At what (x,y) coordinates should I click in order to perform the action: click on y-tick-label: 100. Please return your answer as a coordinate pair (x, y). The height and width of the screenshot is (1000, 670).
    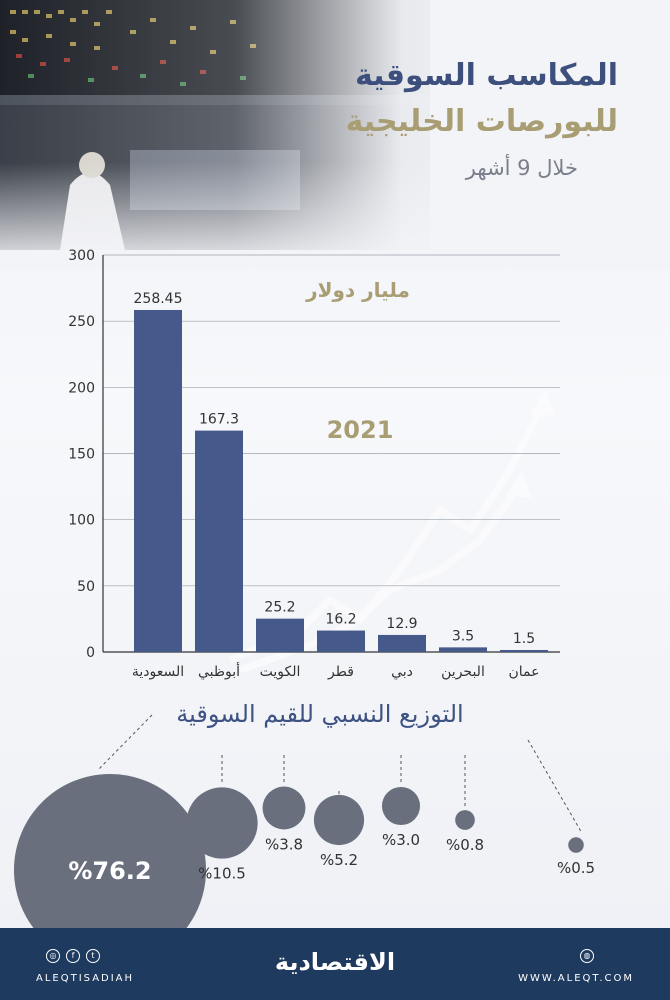
    Looking at the image, I should click on (81, 521).